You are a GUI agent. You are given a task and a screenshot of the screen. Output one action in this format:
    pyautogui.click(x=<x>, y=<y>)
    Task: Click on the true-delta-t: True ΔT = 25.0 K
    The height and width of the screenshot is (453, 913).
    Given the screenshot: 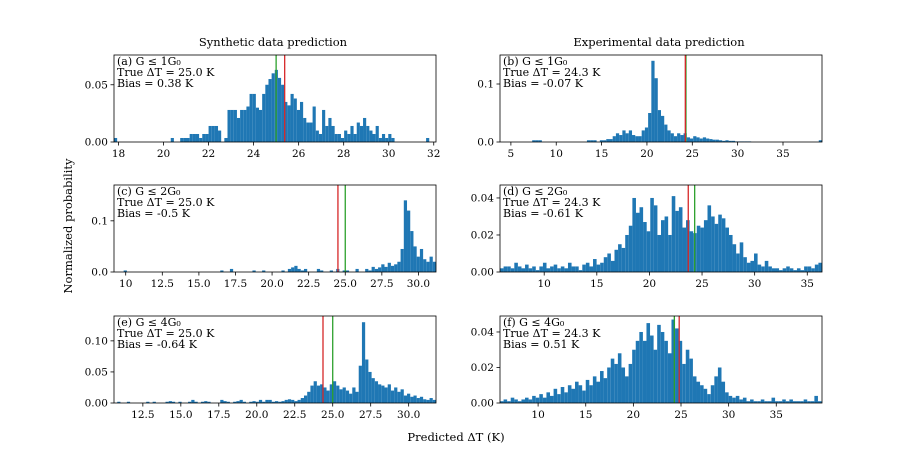 What is the action you would take?
    pyautogui.click(x=166, y=202)
    